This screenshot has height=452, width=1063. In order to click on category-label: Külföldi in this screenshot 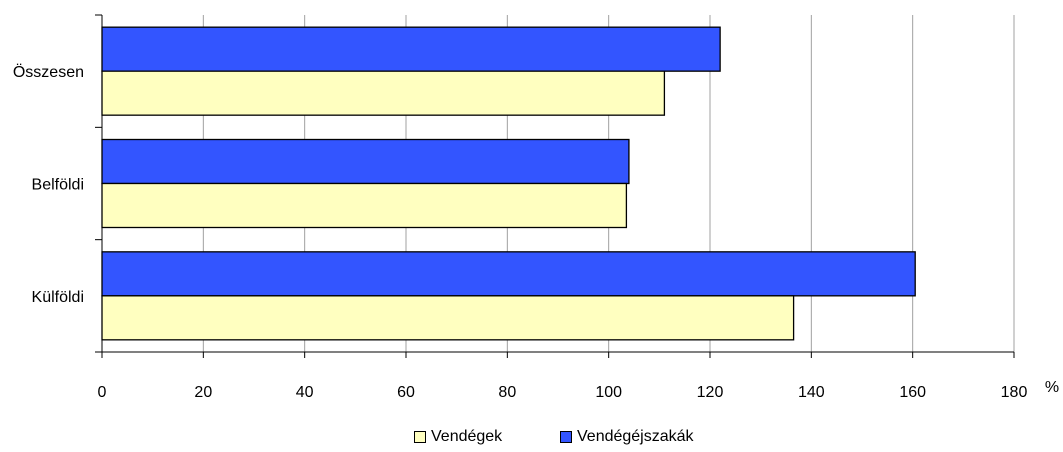, I will do `click(58, 297)`.